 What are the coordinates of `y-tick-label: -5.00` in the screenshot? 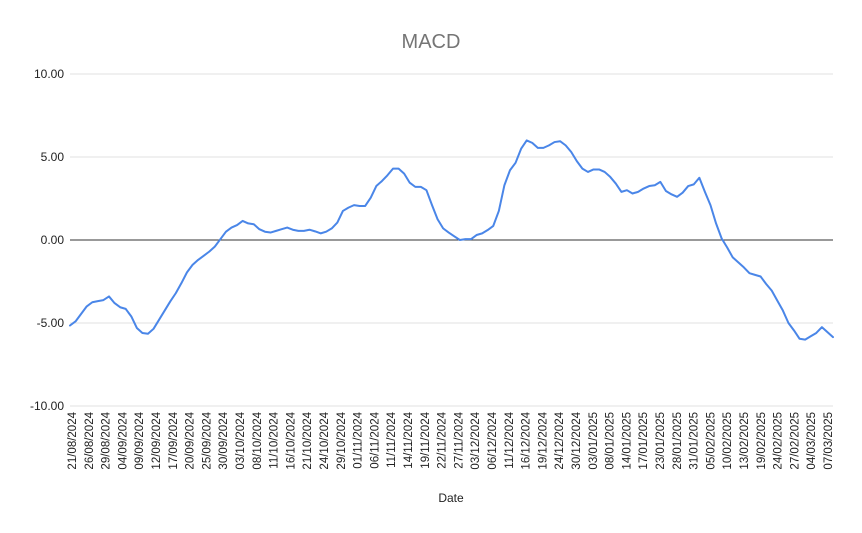 It's located at (51, 323).